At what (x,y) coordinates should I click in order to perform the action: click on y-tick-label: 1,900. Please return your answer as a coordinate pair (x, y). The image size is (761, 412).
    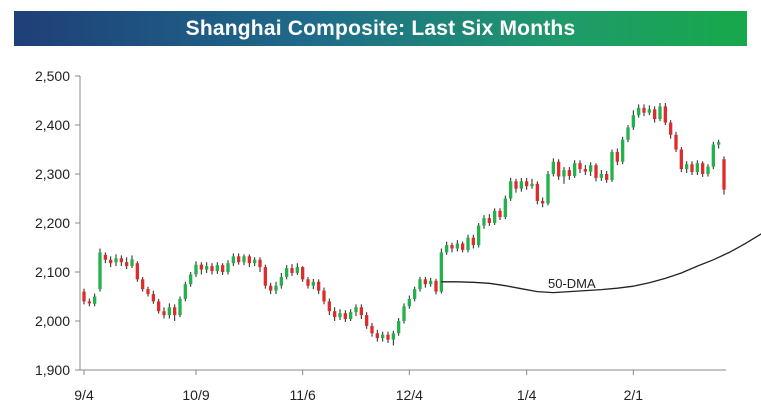
    Looking at the image, I should click on (52, 370).